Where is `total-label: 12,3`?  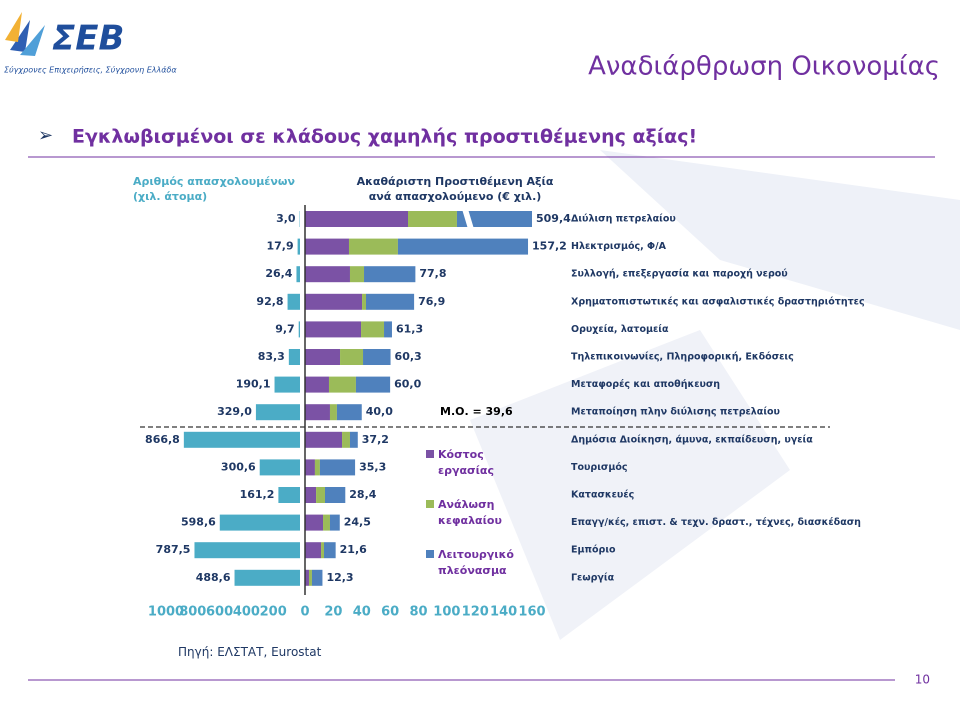
total-label: 12,3 is located at coordinates (339, 577).